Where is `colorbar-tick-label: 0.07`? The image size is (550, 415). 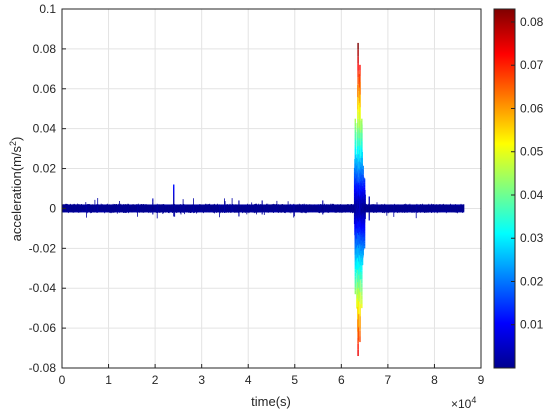 colorbar-tick-label: 0.07 is located at coordinates (532, 65).